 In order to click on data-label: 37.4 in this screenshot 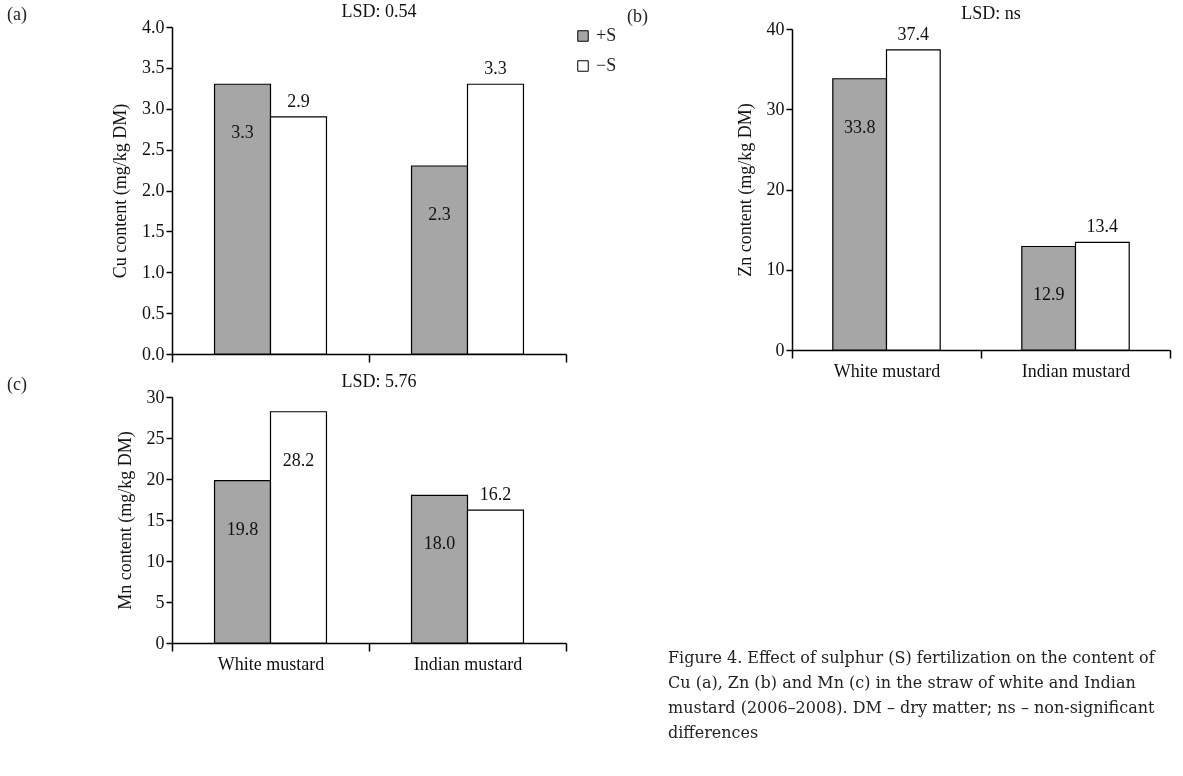, I will do `click(913, 33)`.